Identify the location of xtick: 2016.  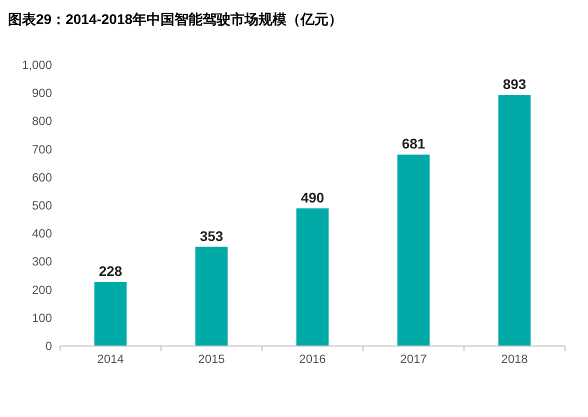
(312, 359).